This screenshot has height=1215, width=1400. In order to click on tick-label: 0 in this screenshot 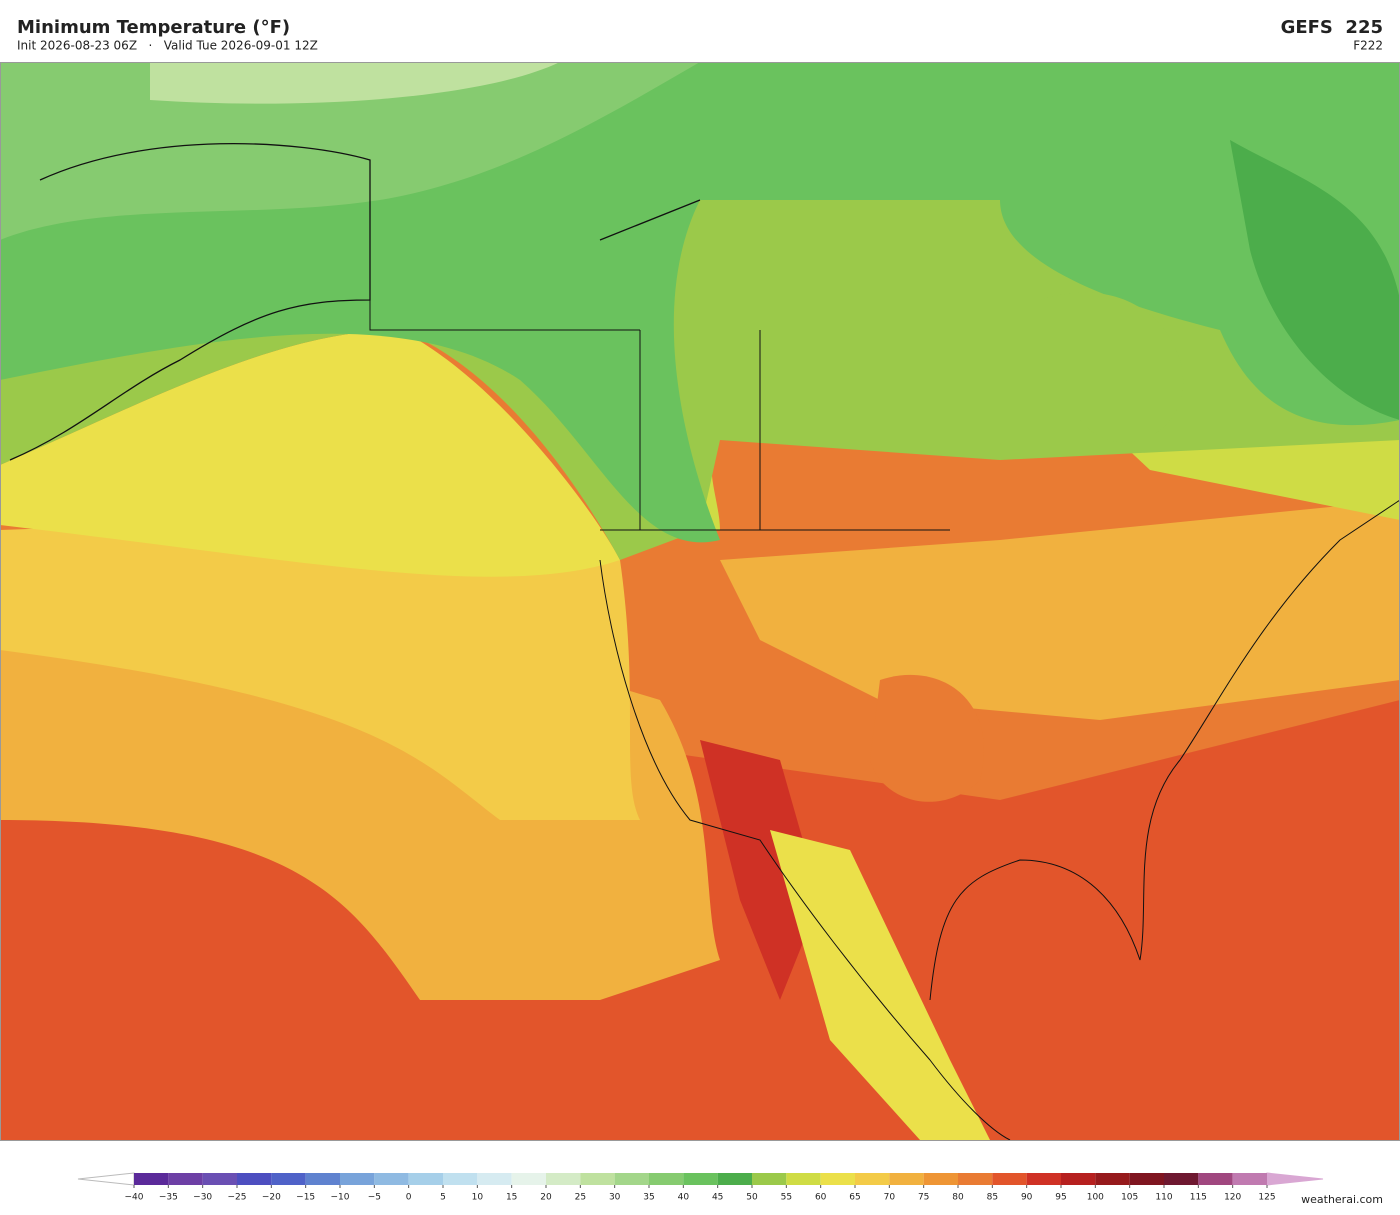, I will do `click(409, 1198)`.